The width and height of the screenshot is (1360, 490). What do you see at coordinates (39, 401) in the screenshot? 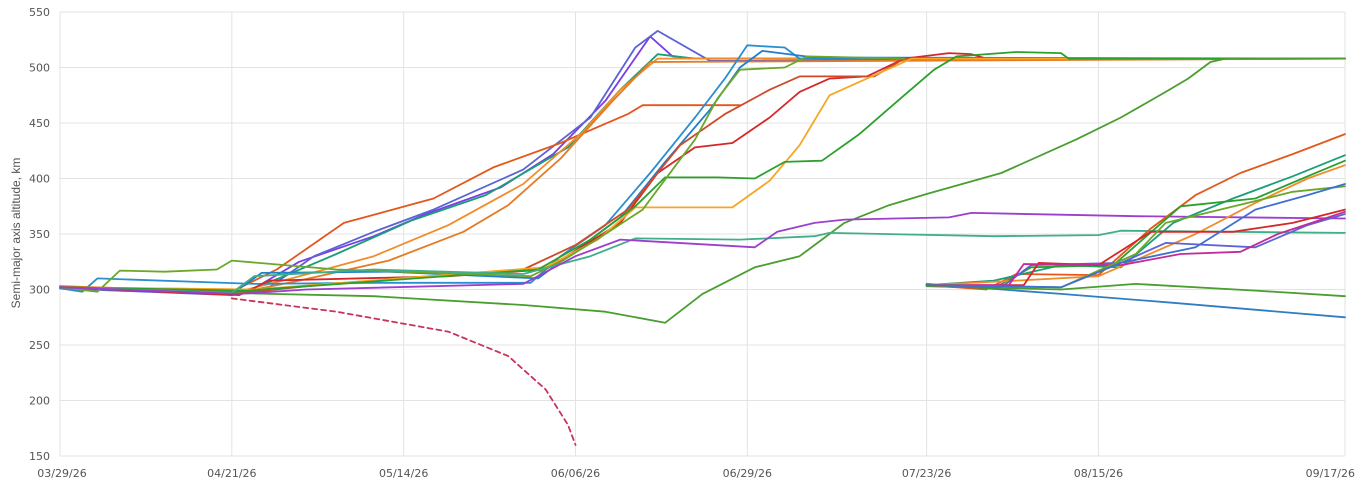
I see `y-tick-label: 200` at bounding box center [39, 401].